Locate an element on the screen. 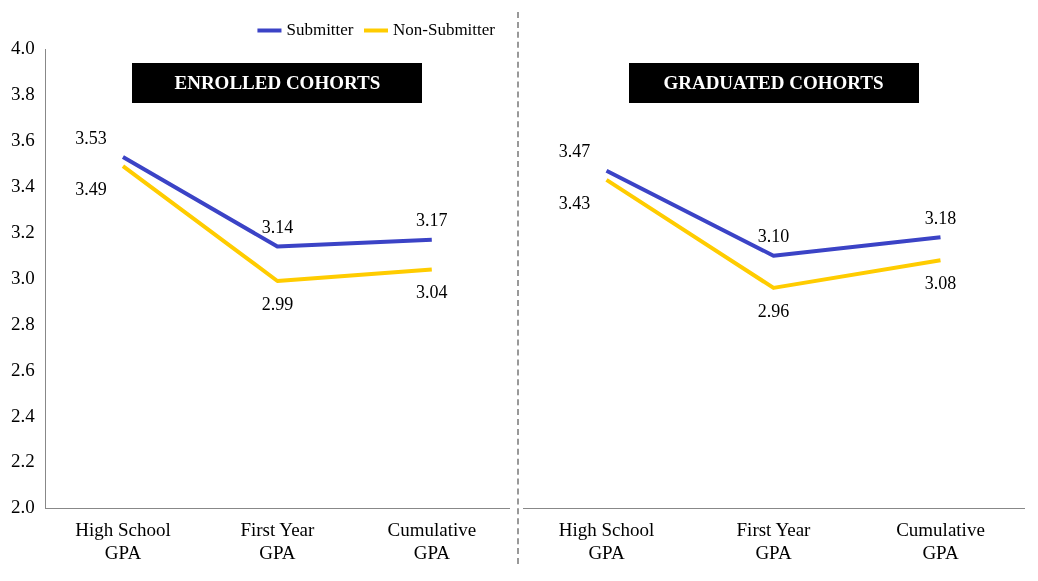 Image resolution: width=1038 pixels, height=581 pixels. y-tick-label: 3.8 is located at coordinates (23, 93).